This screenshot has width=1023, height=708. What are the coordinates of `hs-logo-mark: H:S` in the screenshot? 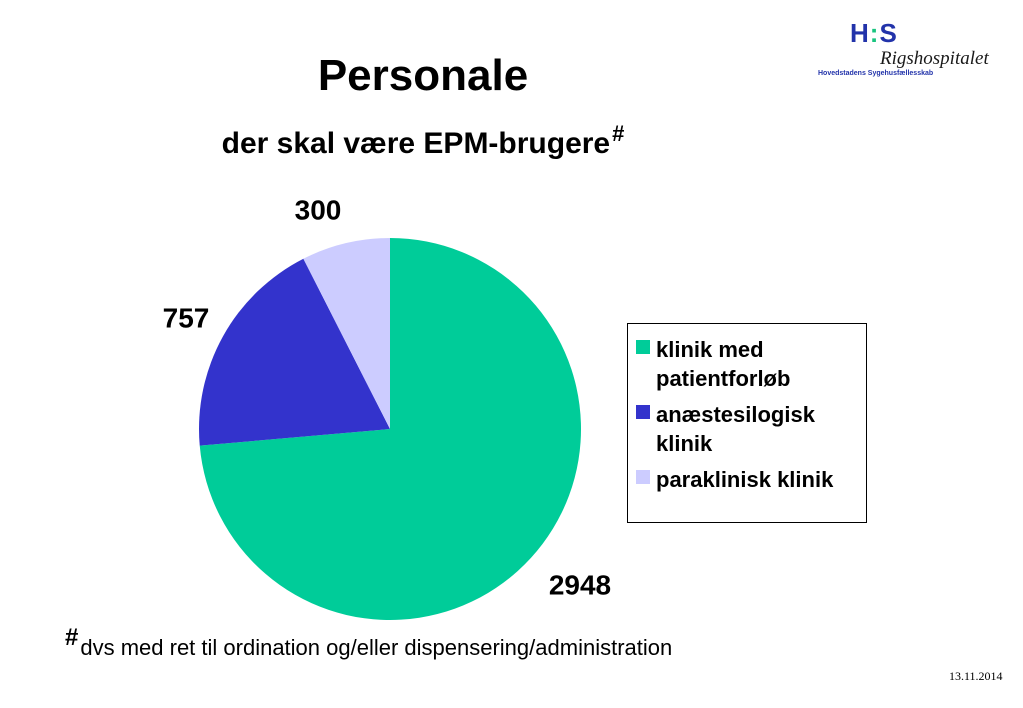 It's located at (874, 33).